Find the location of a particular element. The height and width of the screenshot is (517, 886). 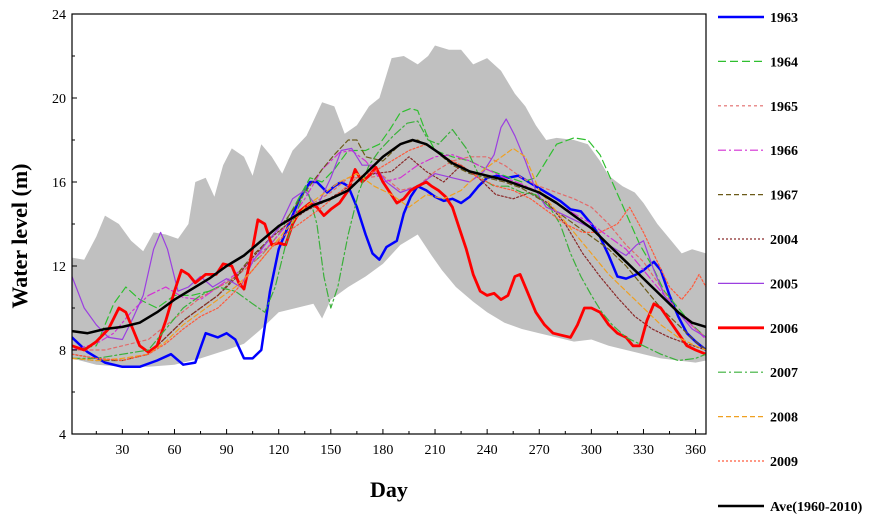

y-tick-label: 8 is located at coordinates (62, 351).